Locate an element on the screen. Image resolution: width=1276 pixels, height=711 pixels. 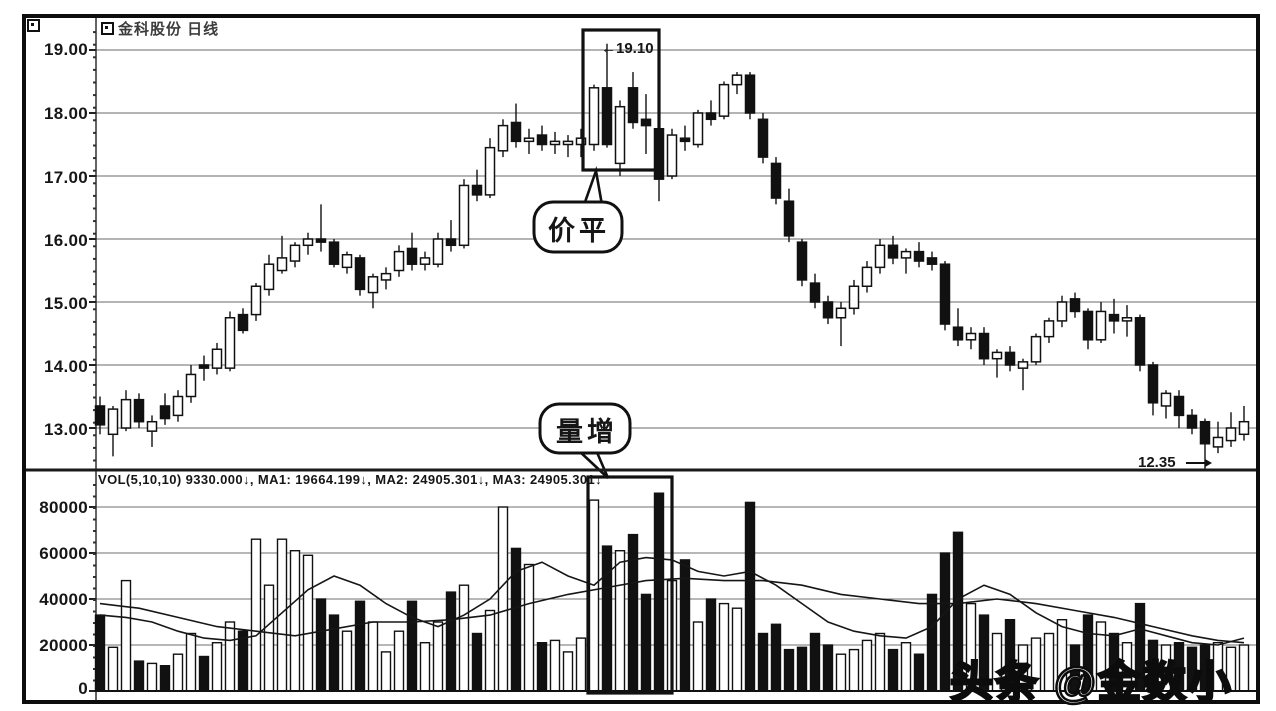
price-axis-label: 15.00 is located at coordinates (65, 303).